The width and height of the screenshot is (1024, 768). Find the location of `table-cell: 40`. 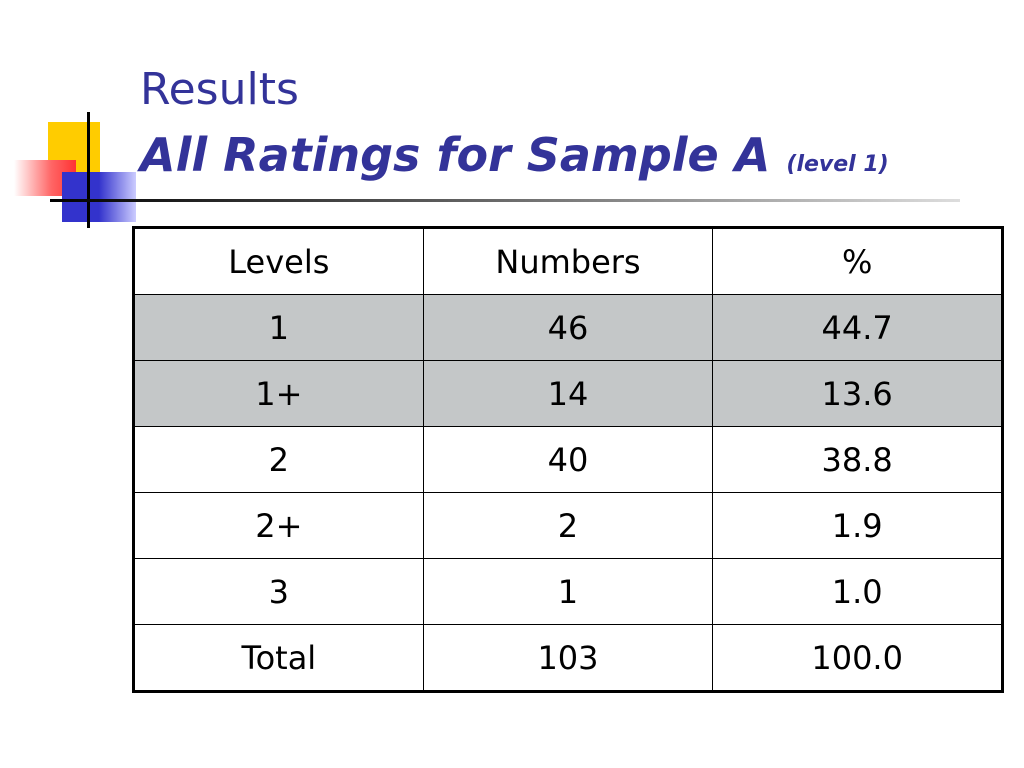

table-cell: 40 is located at coordinates (568, 459).